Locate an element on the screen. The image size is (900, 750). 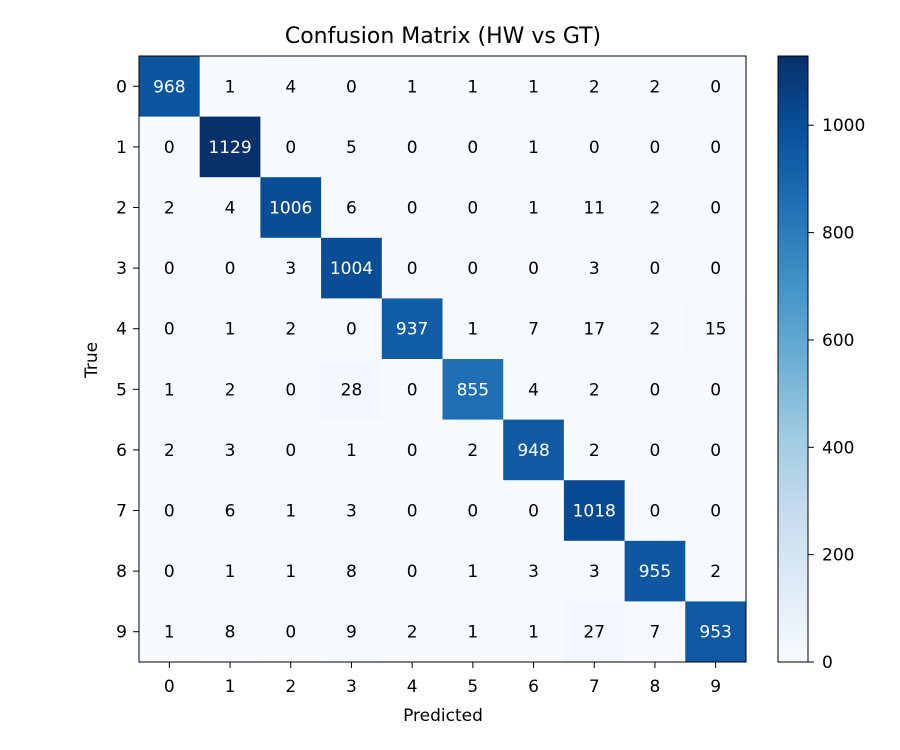
y-tick-label: 3 is located at coordinates (121, 269).